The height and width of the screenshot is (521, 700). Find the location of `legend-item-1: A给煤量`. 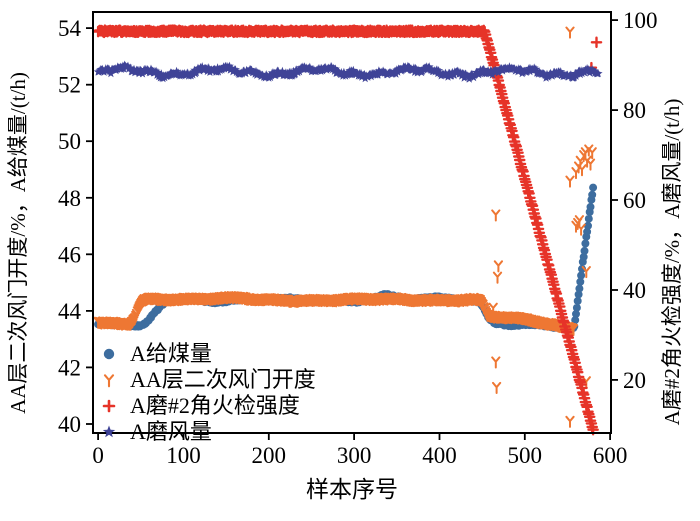

legend-item-1: A给煤量 is located at coordinates (207, 354).